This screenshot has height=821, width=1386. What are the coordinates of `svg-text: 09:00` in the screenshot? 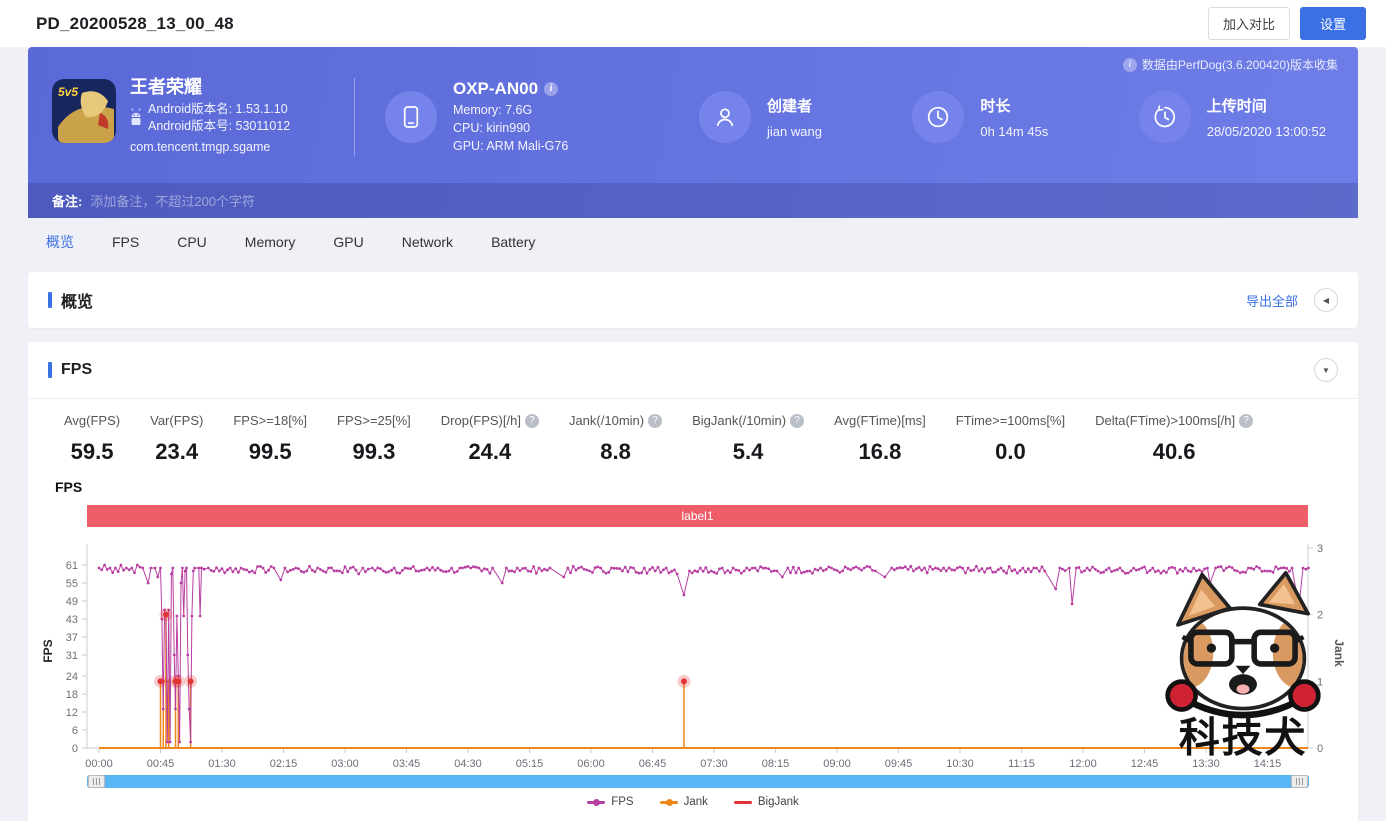 It's located at (837, 764).